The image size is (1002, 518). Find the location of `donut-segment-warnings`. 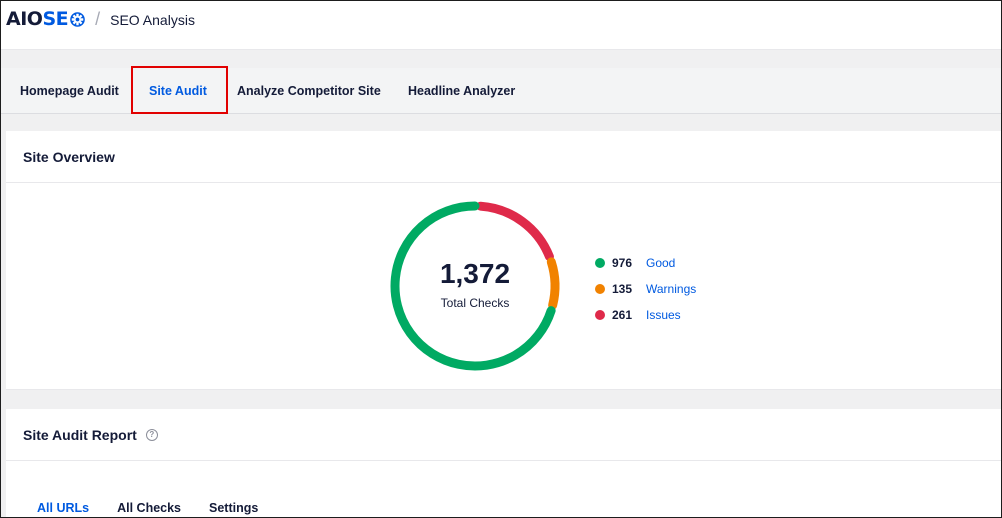

donut-segment-warnings is located at coordinates (553, 283).